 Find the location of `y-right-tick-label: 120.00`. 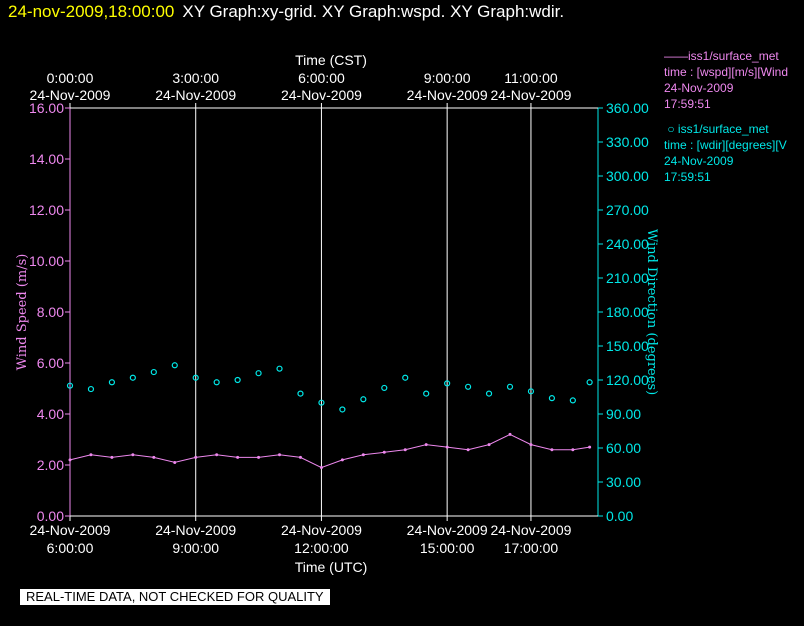

y-right-tick-label: 120.00 is located at coordinates (627, 380).